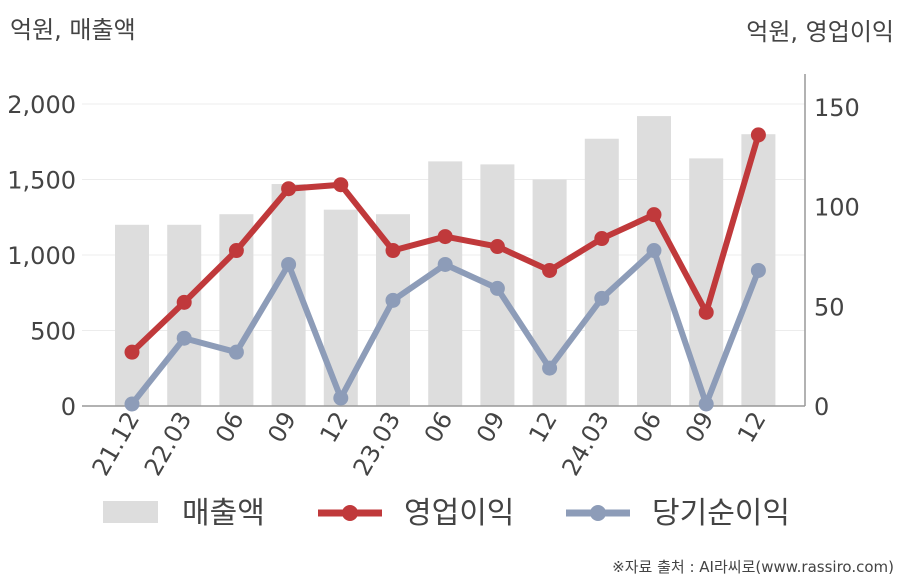 This screenshot has height=580, width=908. I want to click on left-axis-ticks: 0 500 1,000 1,500 2,000, so click(41, 256).